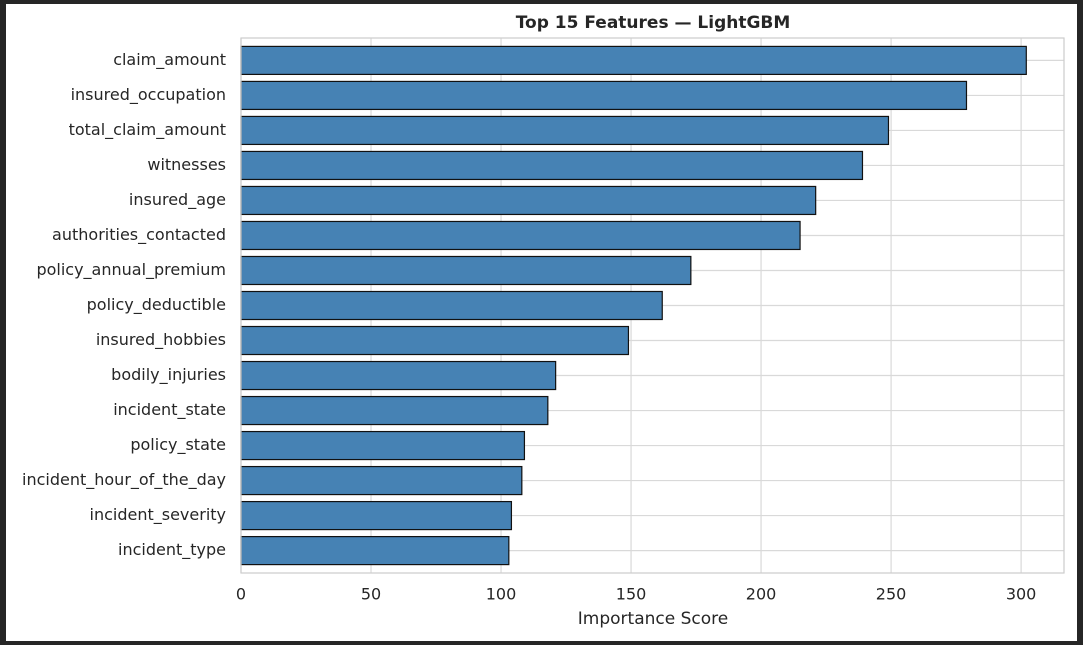 The width and height of the screenshot is (1083, 645). Describe the element at coordinates (172, 550) in the screenshot. I see `y-tick-label: incident_type` at that location.